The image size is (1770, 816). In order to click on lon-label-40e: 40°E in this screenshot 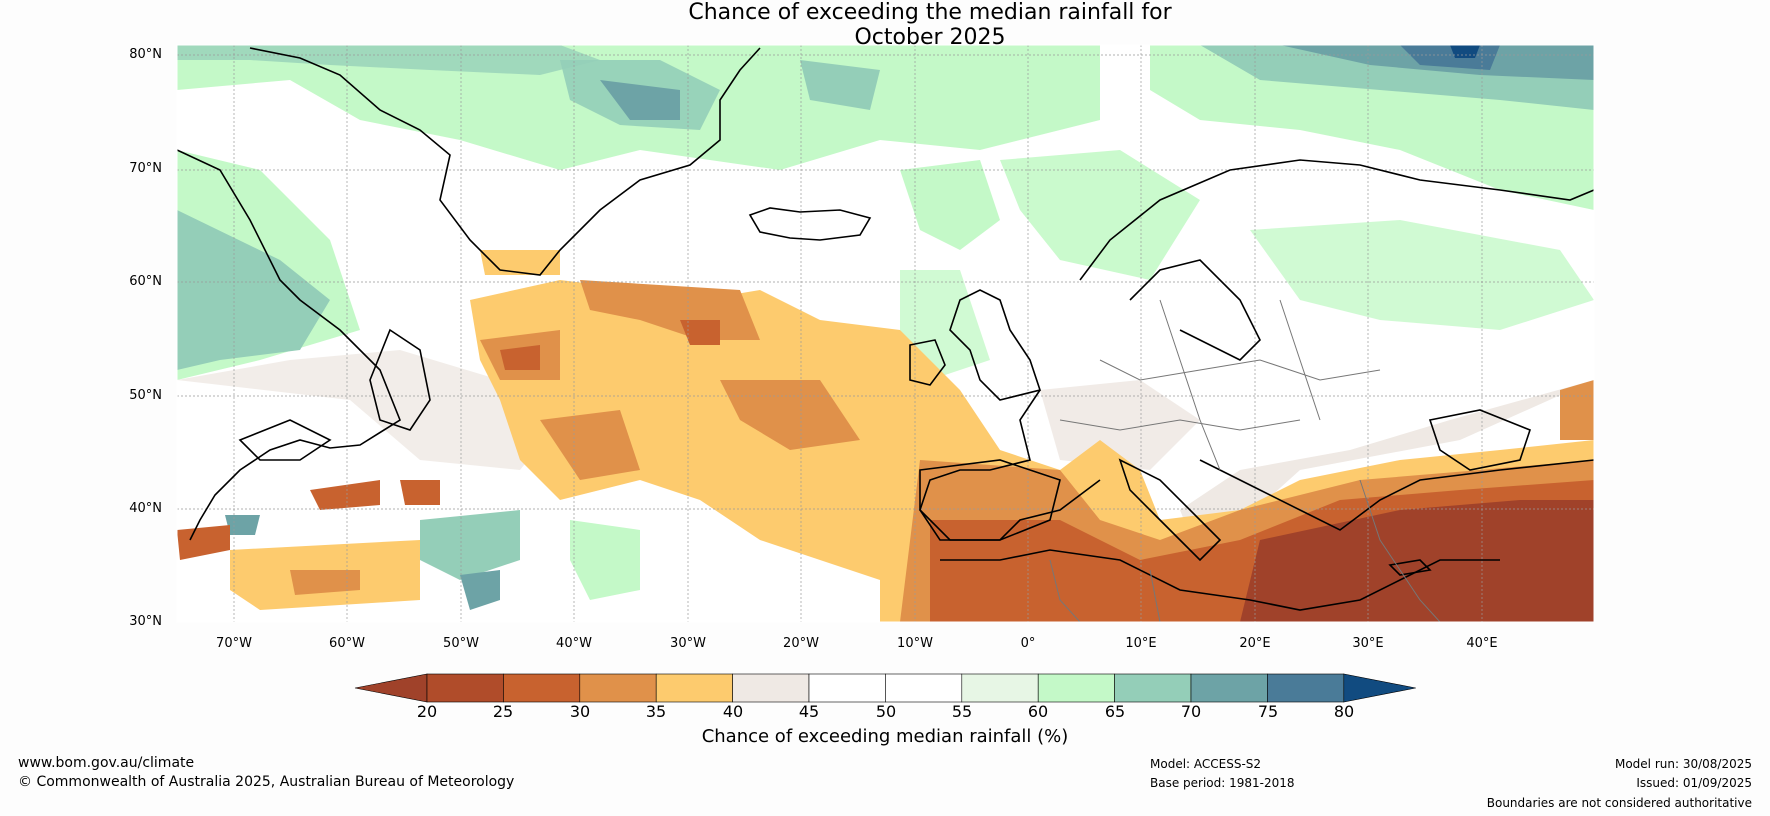, I will do `click(1482, 643)`.